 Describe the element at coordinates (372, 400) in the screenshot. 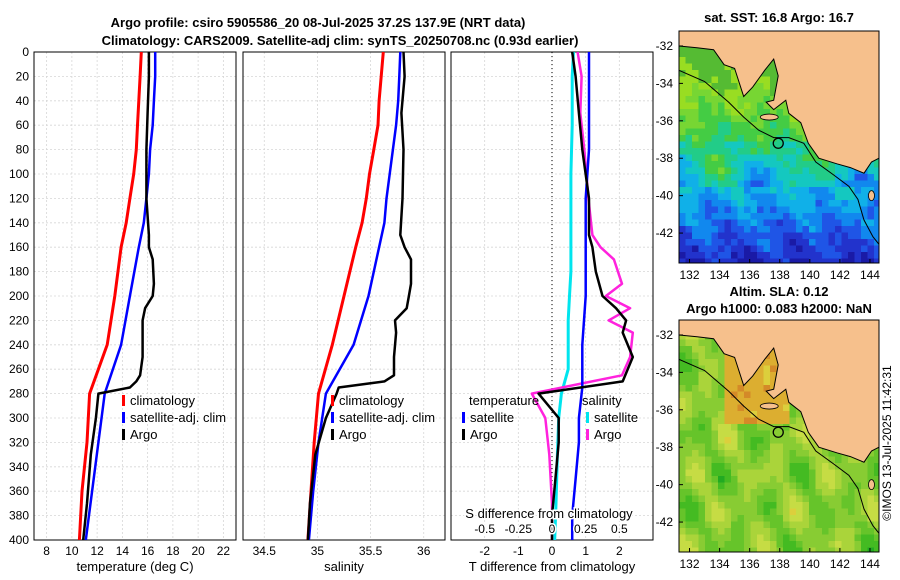

I see `legend-label: climatology` at that location.